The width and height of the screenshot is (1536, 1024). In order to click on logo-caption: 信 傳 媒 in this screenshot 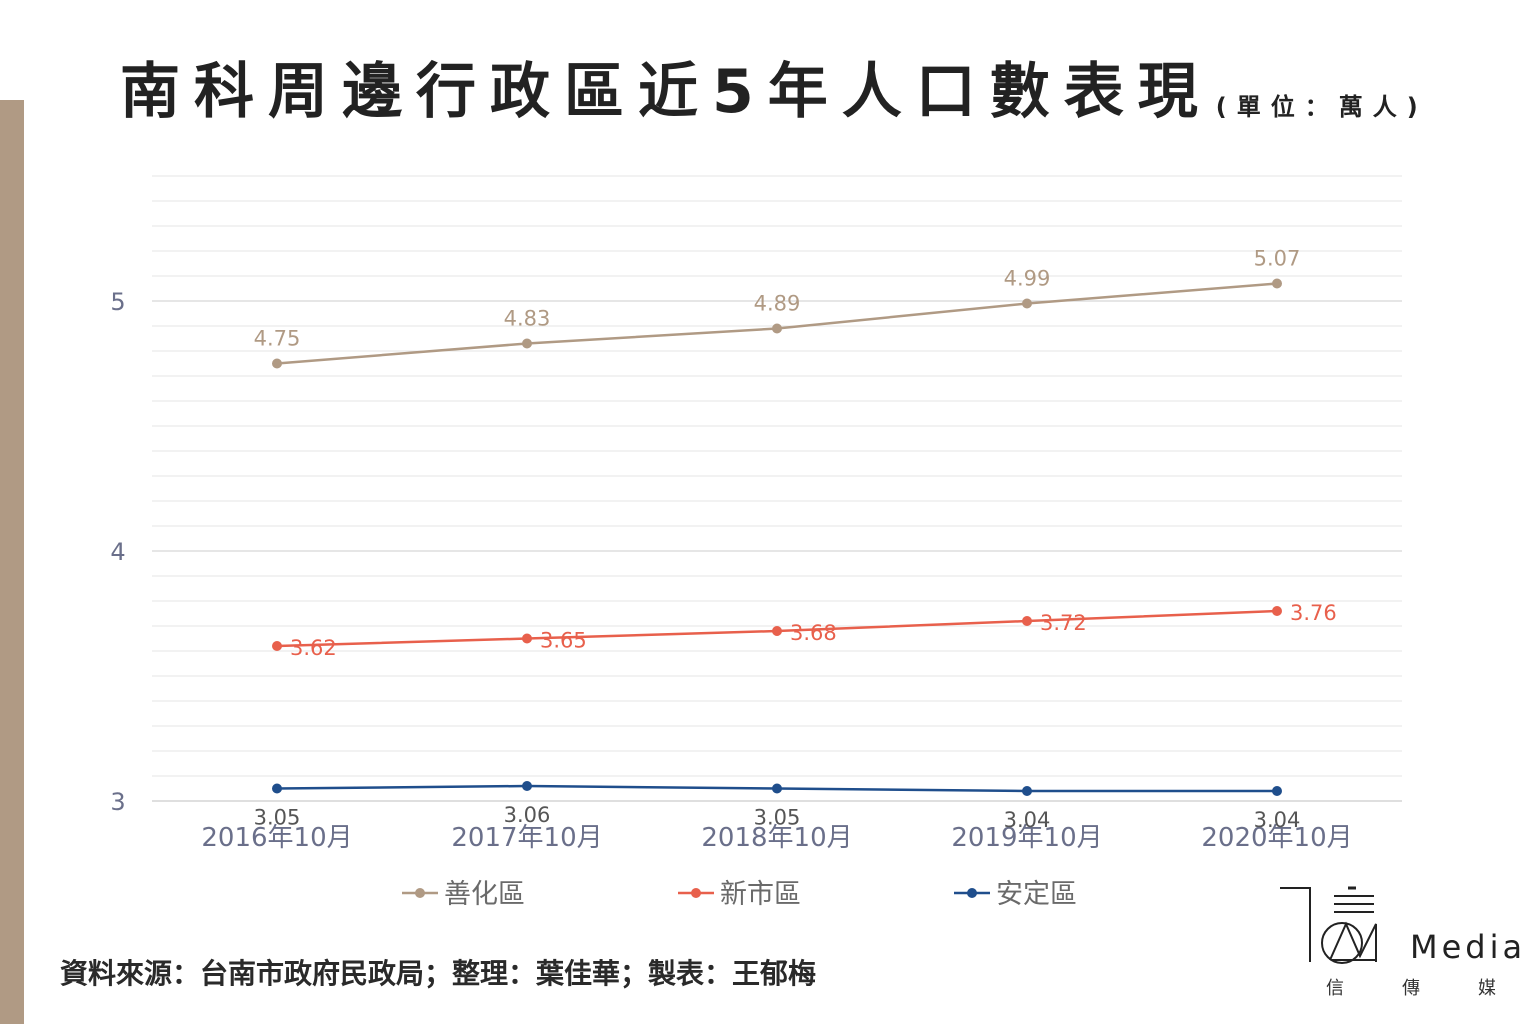, I will do `click(1411, 987)`.